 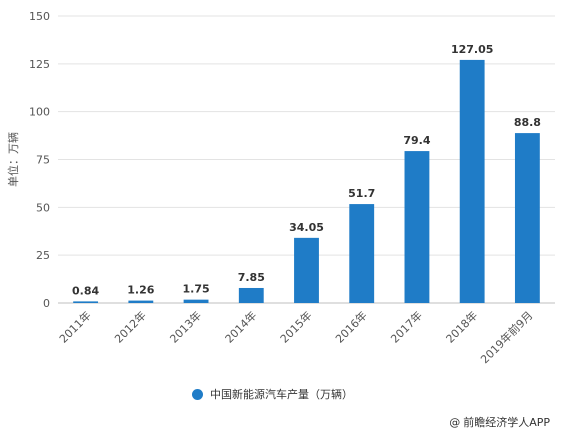 What do you see at coordinates (472, 49) in the screenshot?
I see `data-label: 127.05` at bounding box center [472, 49].